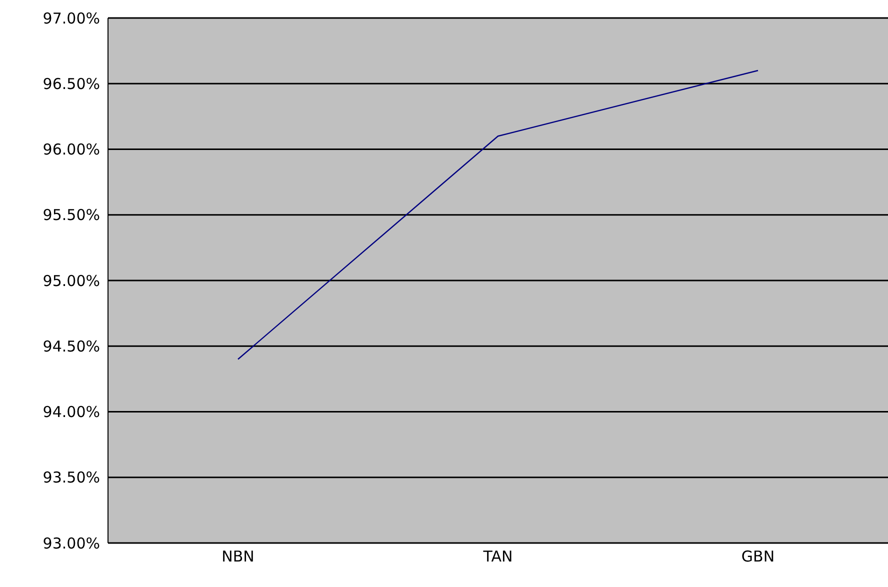 Image resolution: width=888 pixels, height=587 pixels. What do you see at coordinates (497, 557) in the screenshot?
I see `x-tick-label: TAN` at bounding box center [497, 557].